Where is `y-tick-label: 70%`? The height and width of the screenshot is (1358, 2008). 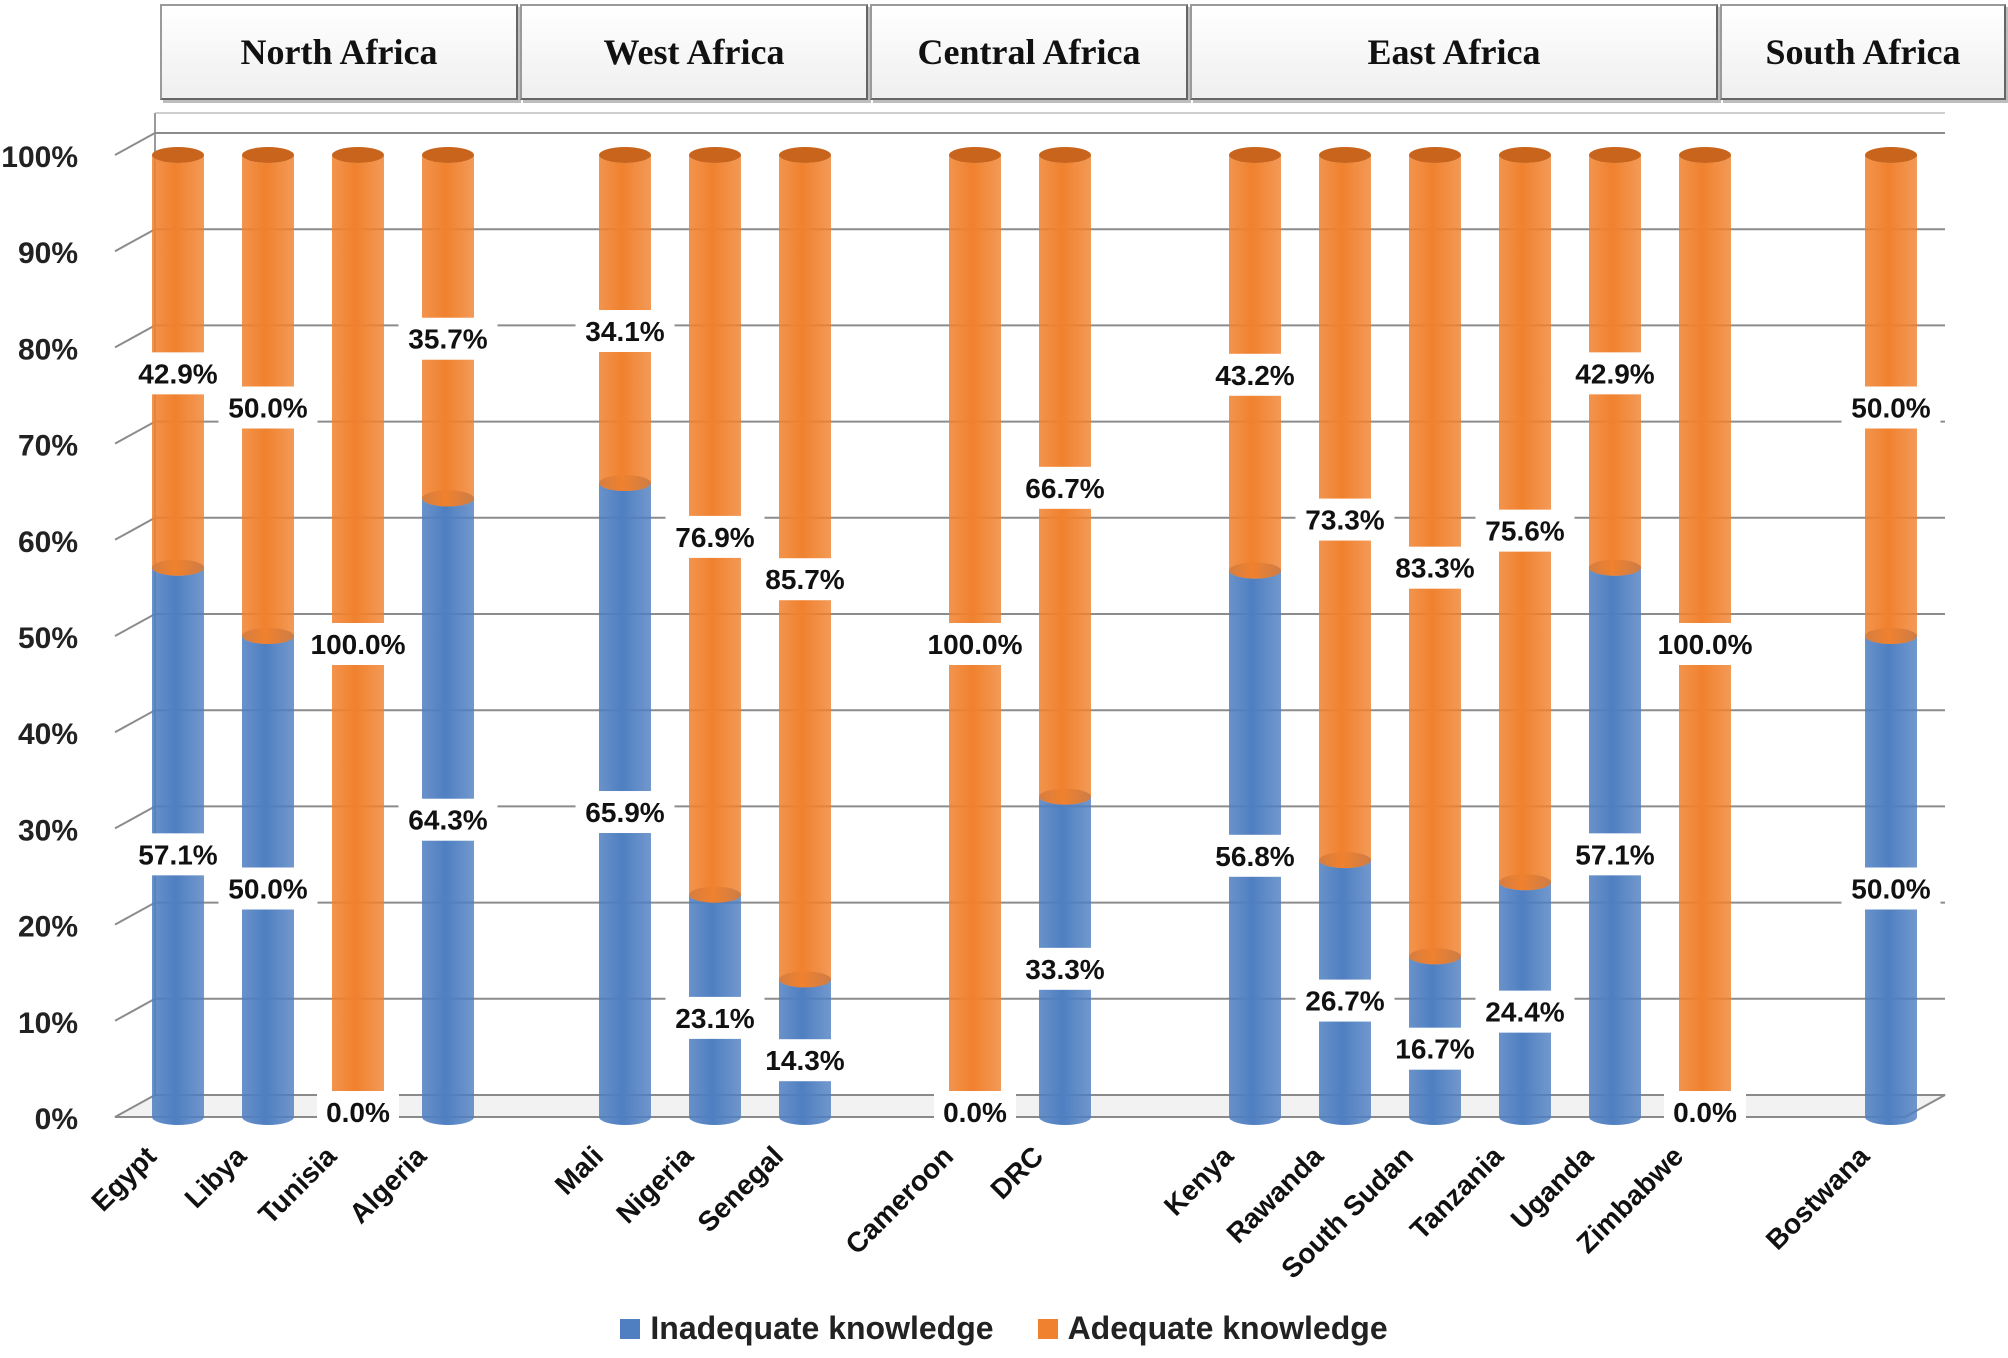
y-tick-label: 70% is located at coordinates (48, 446).